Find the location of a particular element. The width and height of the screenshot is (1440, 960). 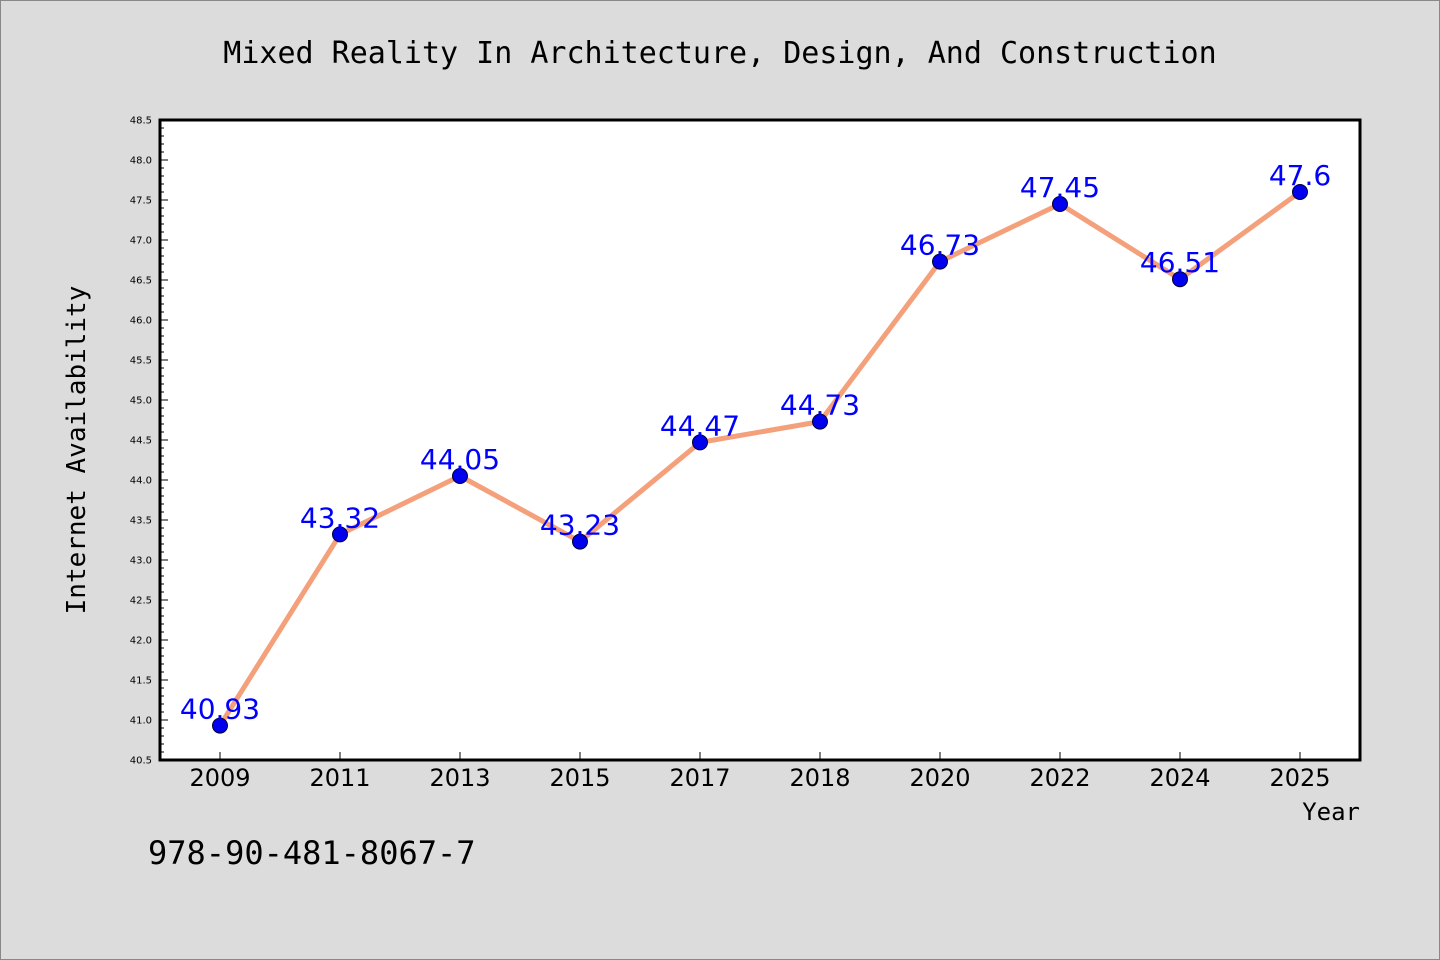

y-tick-label: 44.0 is located at coordinates (141, 481).